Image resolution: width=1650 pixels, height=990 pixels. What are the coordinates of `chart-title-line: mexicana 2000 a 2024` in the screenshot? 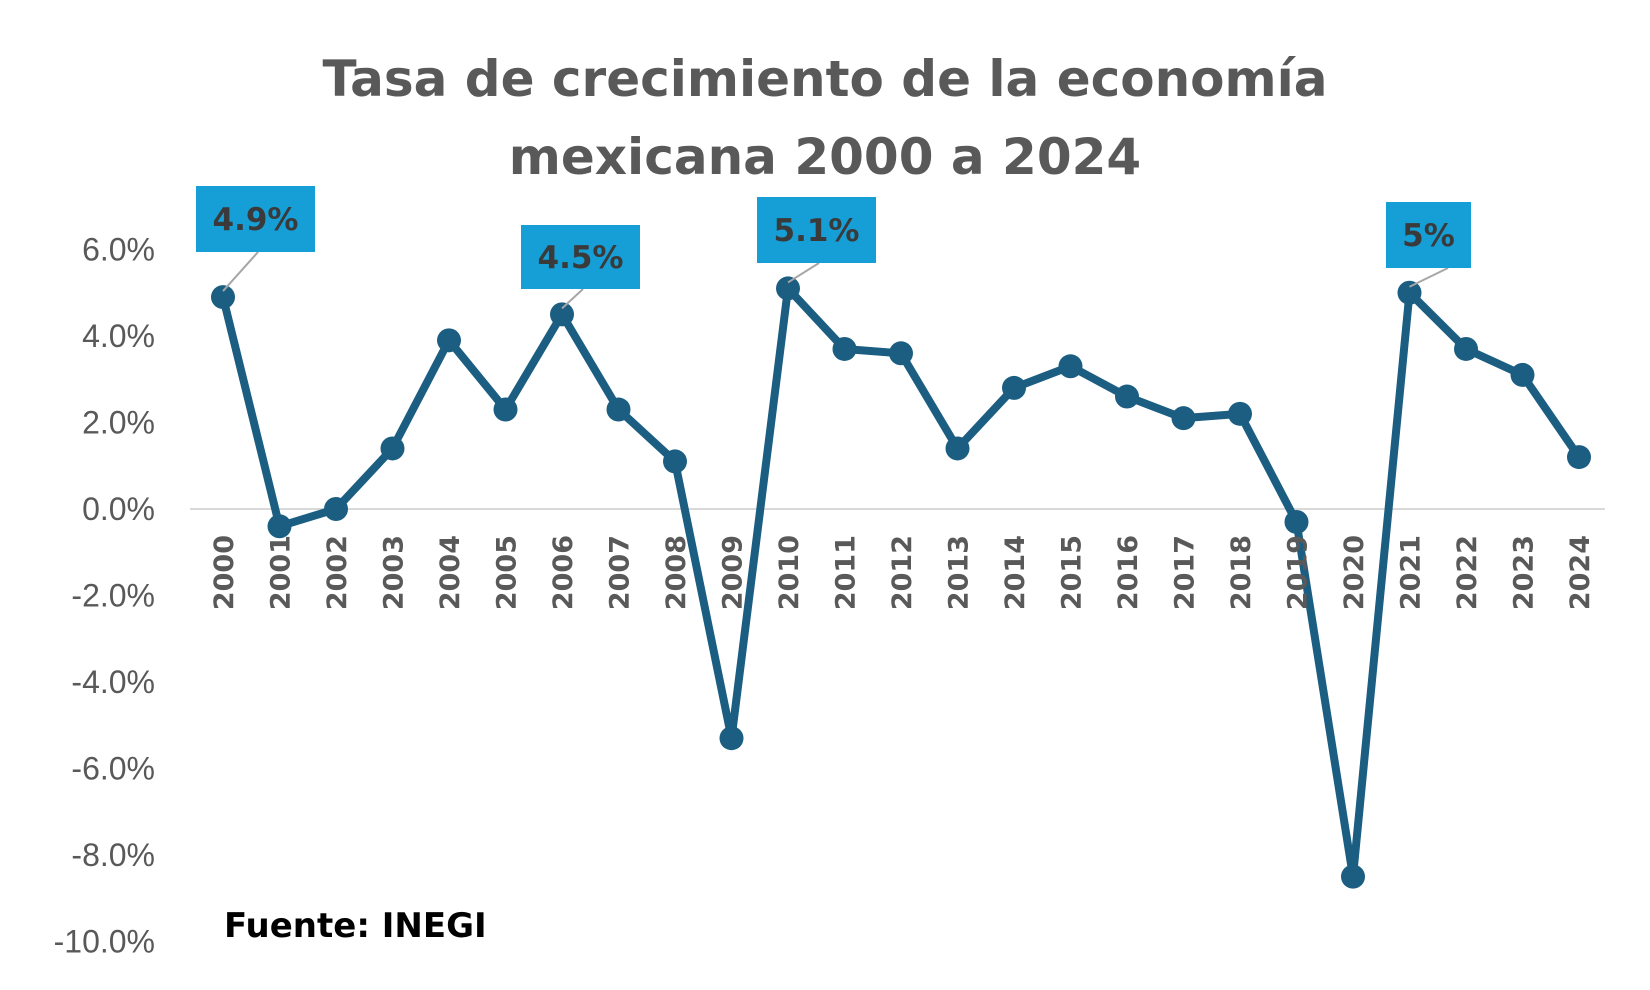 It's located at (825, 157).